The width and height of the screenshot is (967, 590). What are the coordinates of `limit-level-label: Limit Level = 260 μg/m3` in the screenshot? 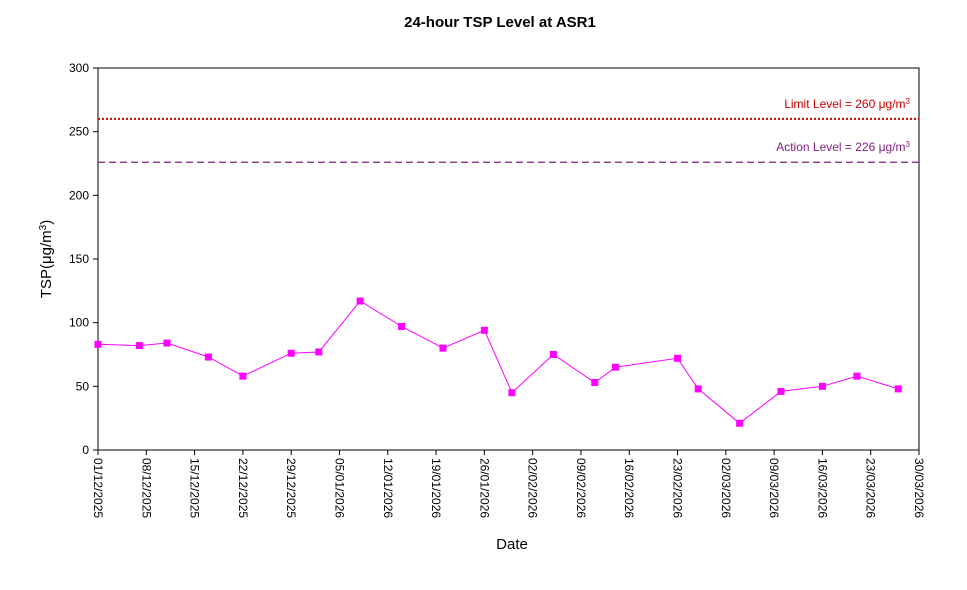 It's located at (847, 103).